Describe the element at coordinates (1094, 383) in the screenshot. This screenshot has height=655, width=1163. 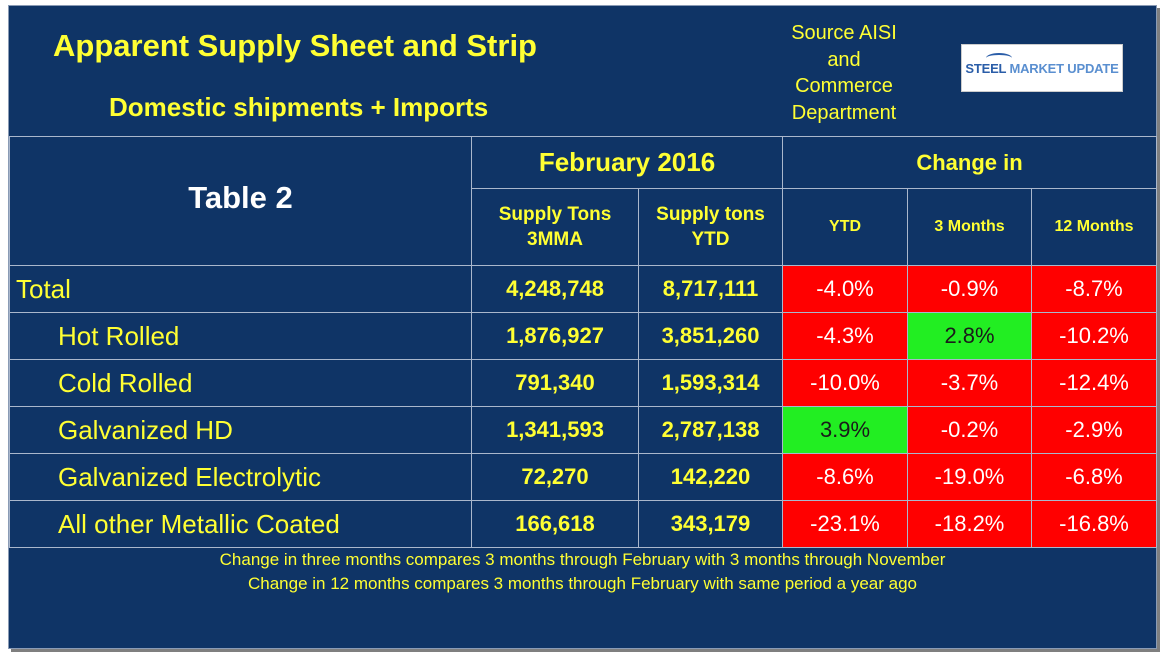
I see `change-12m-cell: -12.4%` at that location.